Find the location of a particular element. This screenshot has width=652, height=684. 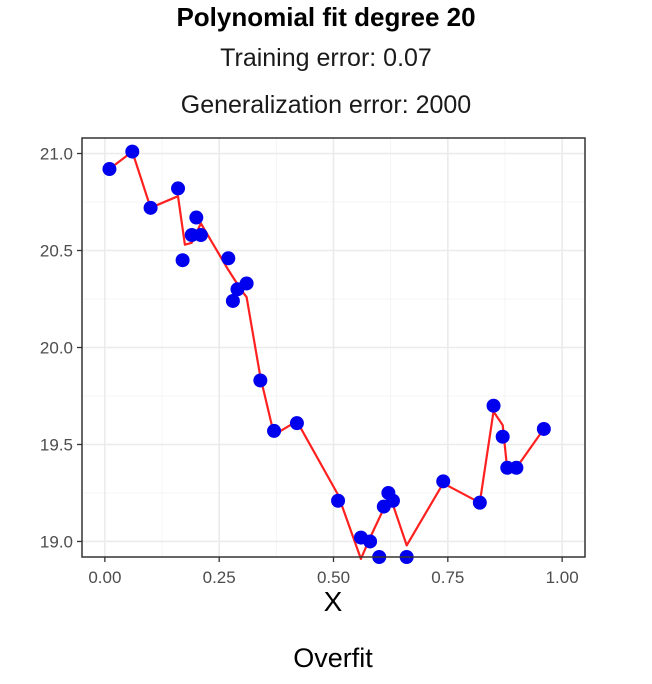

figure-caption: Overfit is located at coordinates (333, 658).